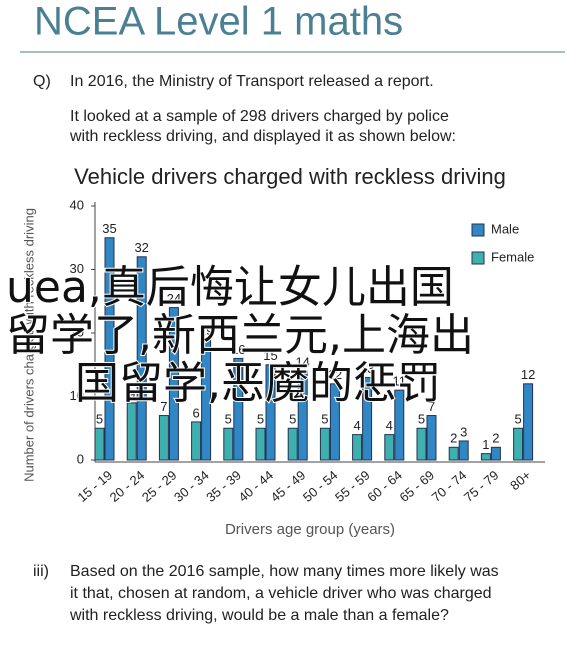 The height and width of the screenshot is (656, 580). I want to click on x-tick-label: 60 - 64, so click(384, 486).